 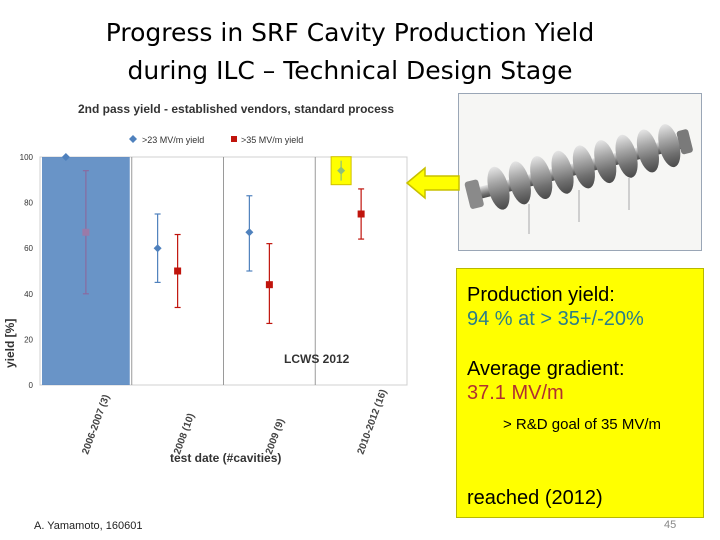 I want to click on slide-title-line-1: Progress in SRF Cavity Production Yield, so click(x=350, y=32).